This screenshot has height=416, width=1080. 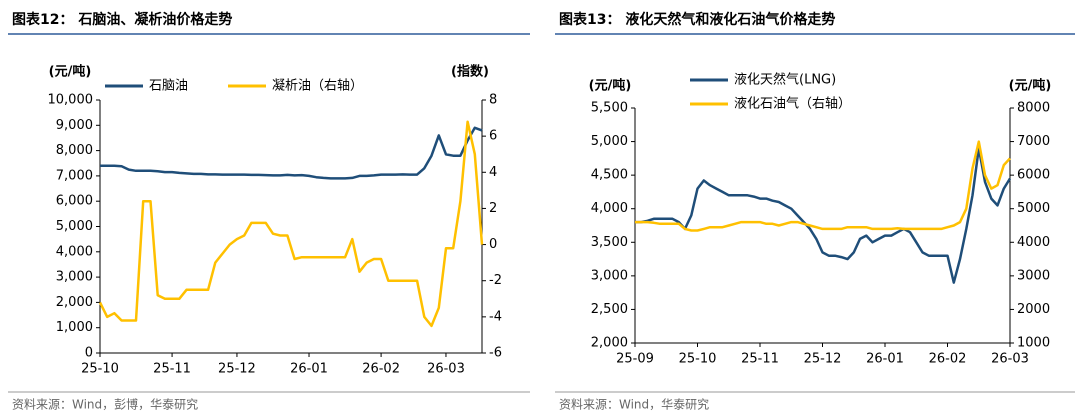 What do you see at coordinates (1033, 108) in the screenshot?
I see `y2-tick-label: 8000` at bounding box center [1033, 108].